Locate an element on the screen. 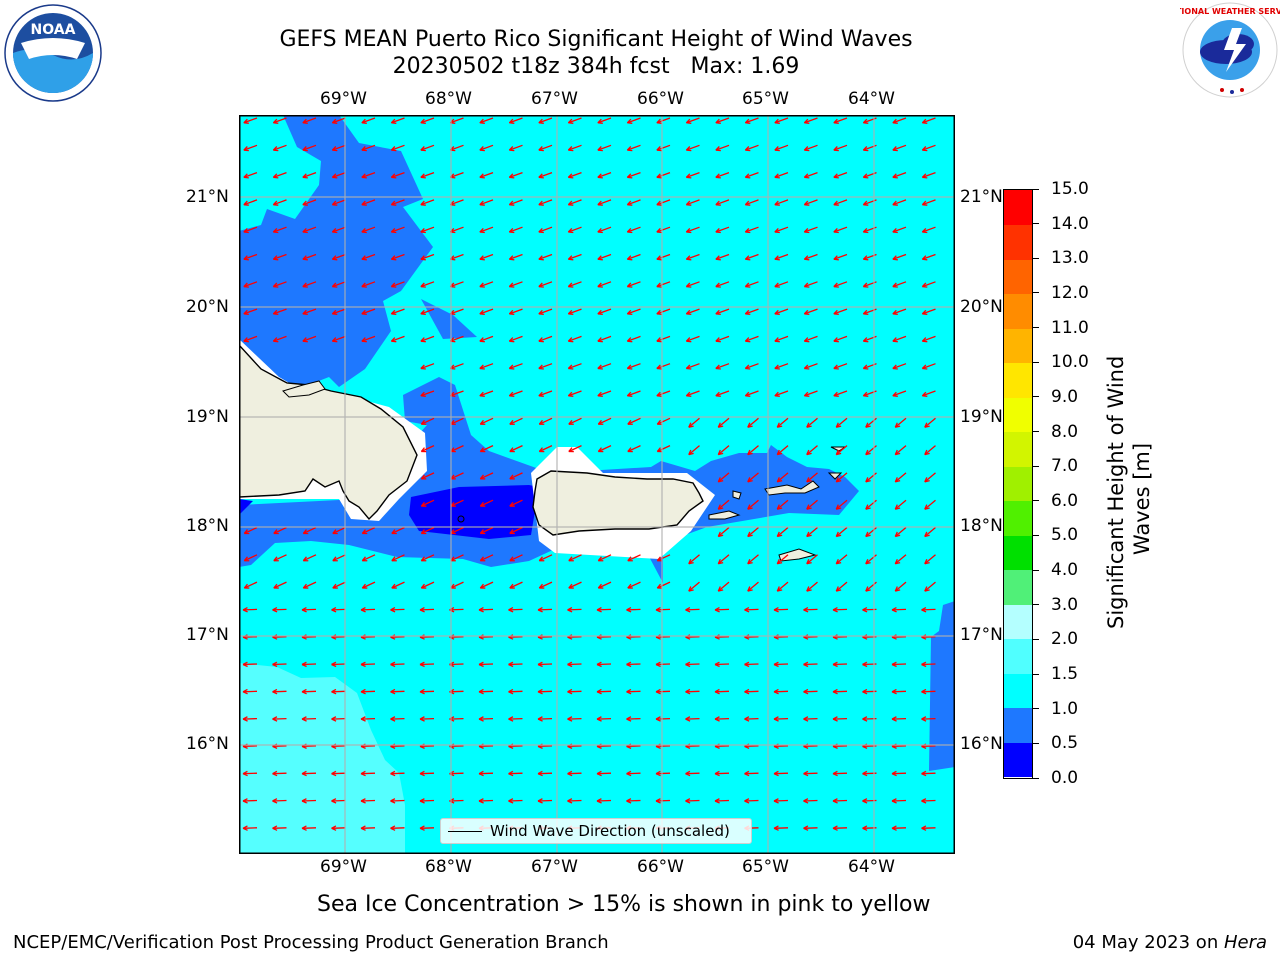  wave-band-0-0p5 is located at coordinates (474, 512).